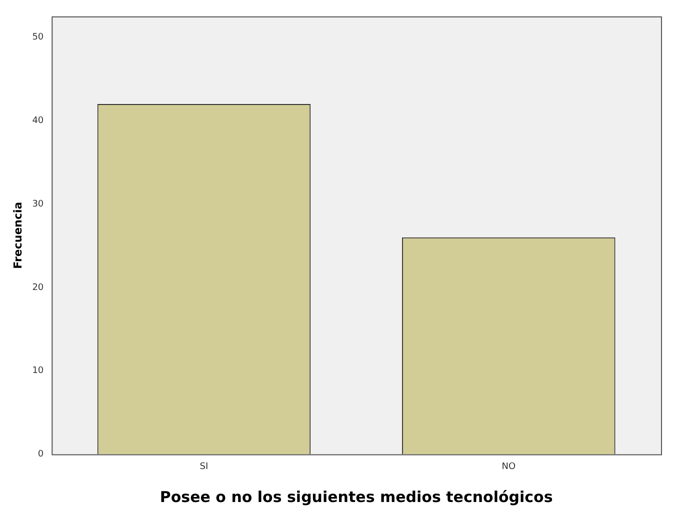 The width and height of the screenshot is (673, 519). I want to click on x-axis-title: Posee o no los siguientes medios tecnológicos, so click(356, 497).